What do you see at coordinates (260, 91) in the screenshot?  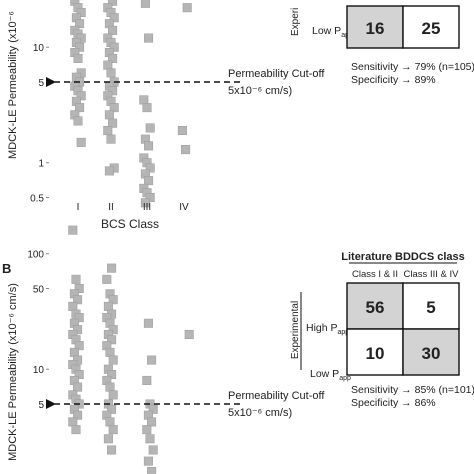 I see `panel-a-cutoff-label-2: 5x10⁻⁶ cm/s)` at bounding box center [260, 91].